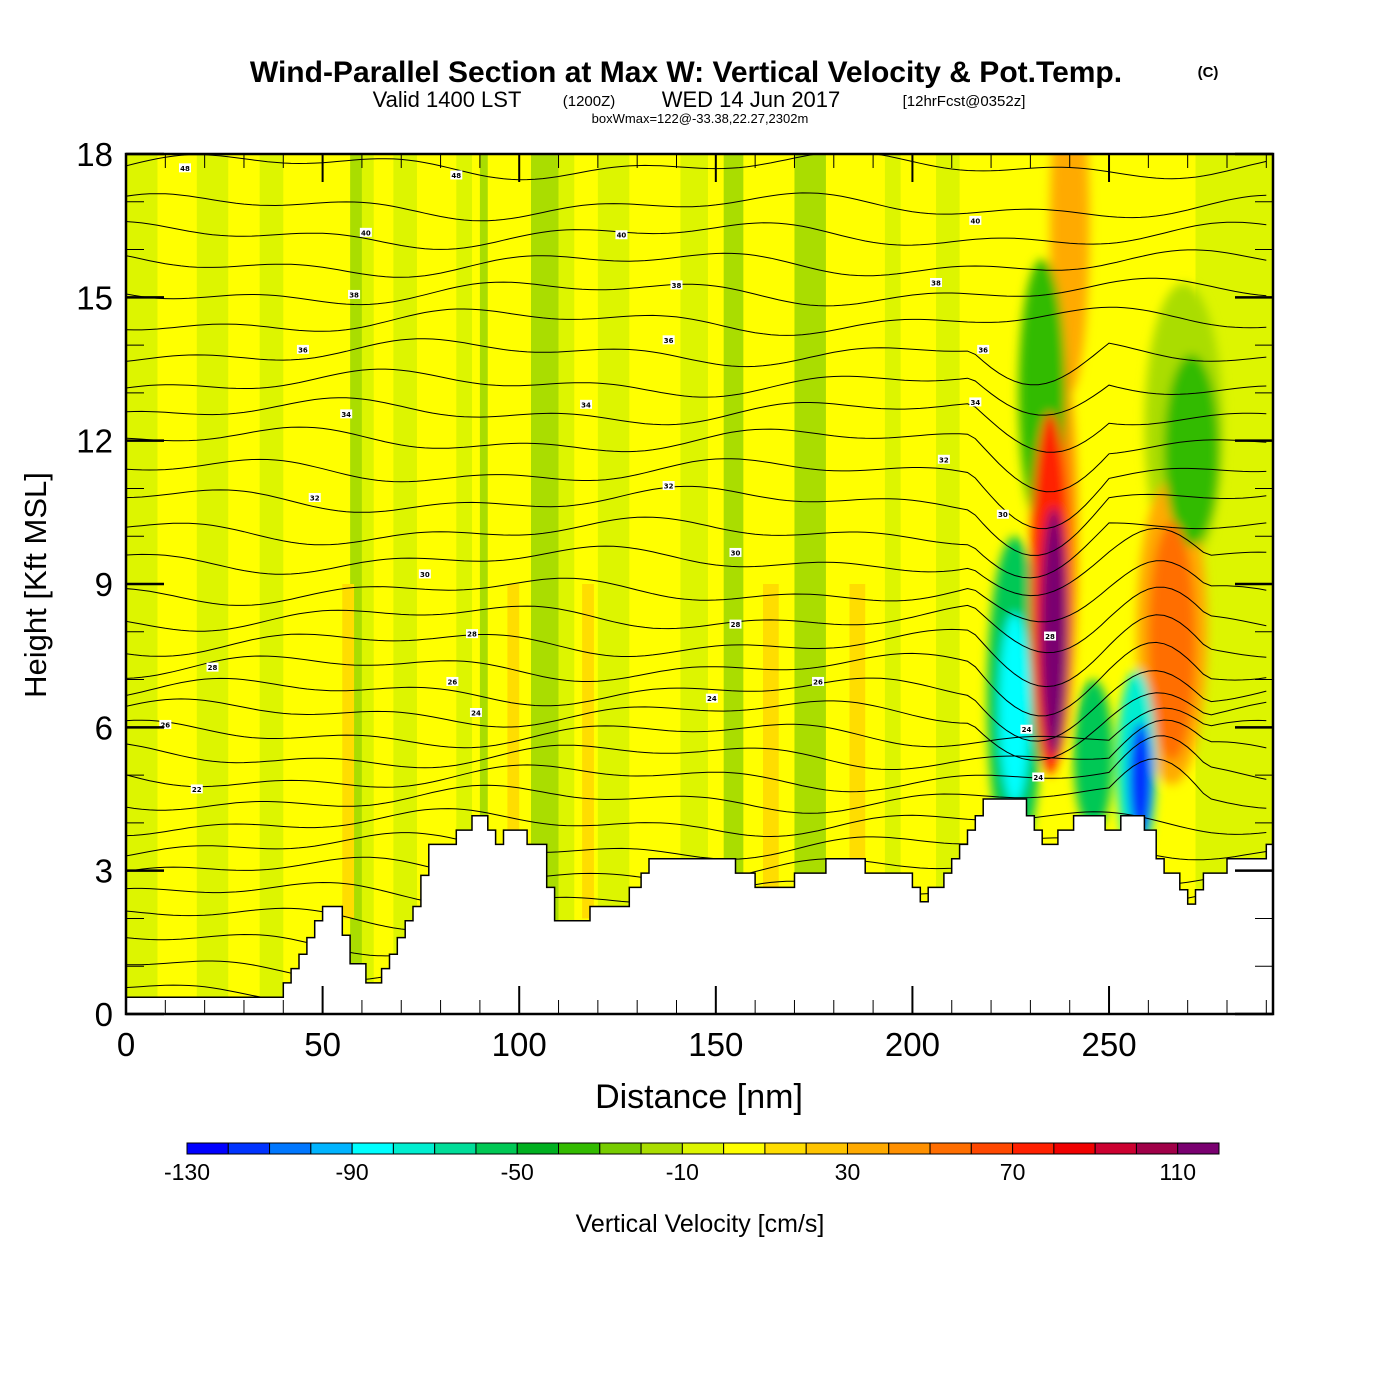 This screenshot has height=1400, width=1400. Describe the element at coordinates (187, 1172) in the screenshot. I see `colorbar-tick-label: -130` at that location.